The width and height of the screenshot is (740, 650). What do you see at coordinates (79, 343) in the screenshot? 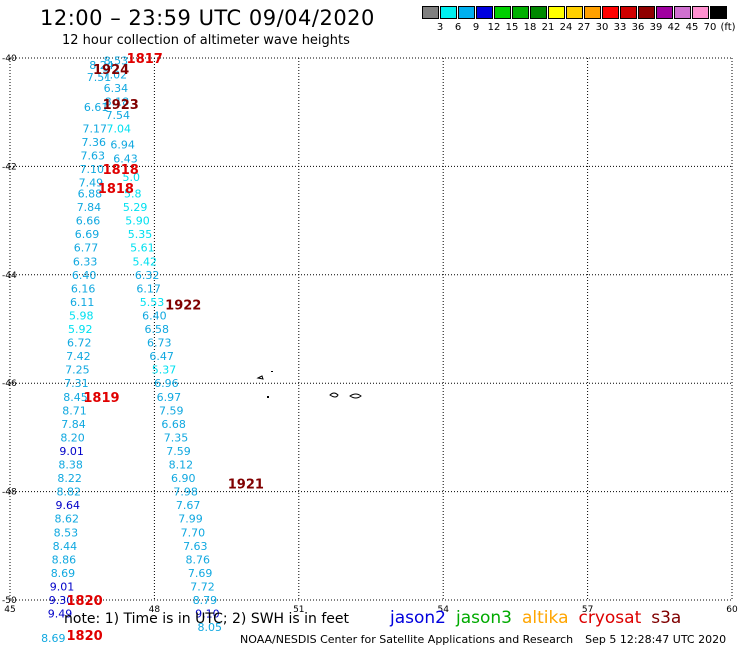
I see `swh-value-label: 6.72` at bounding box center [79, 343].